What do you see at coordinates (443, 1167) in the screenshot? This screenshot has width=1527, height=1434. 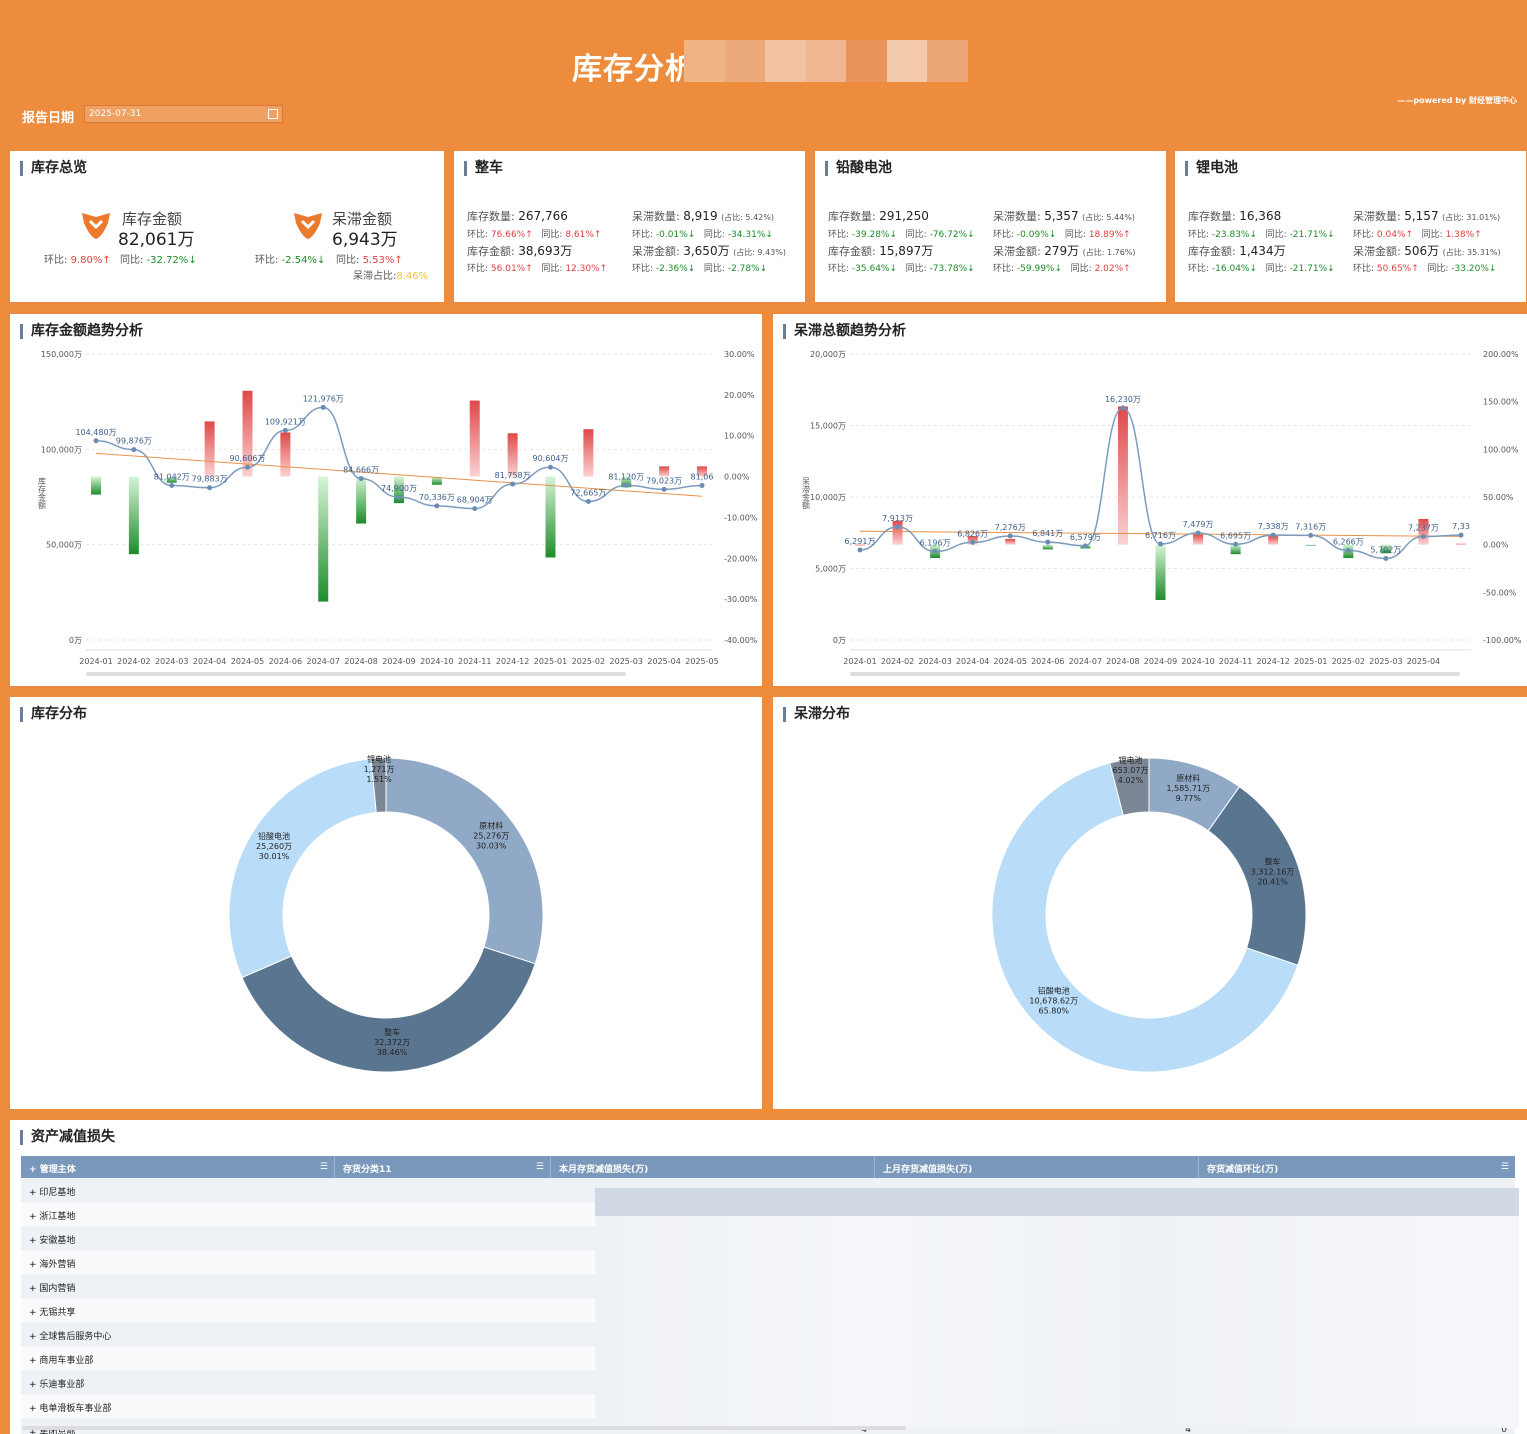 I see `column-header: 存货分类11 ☰` at bounding box center [443, 1167].